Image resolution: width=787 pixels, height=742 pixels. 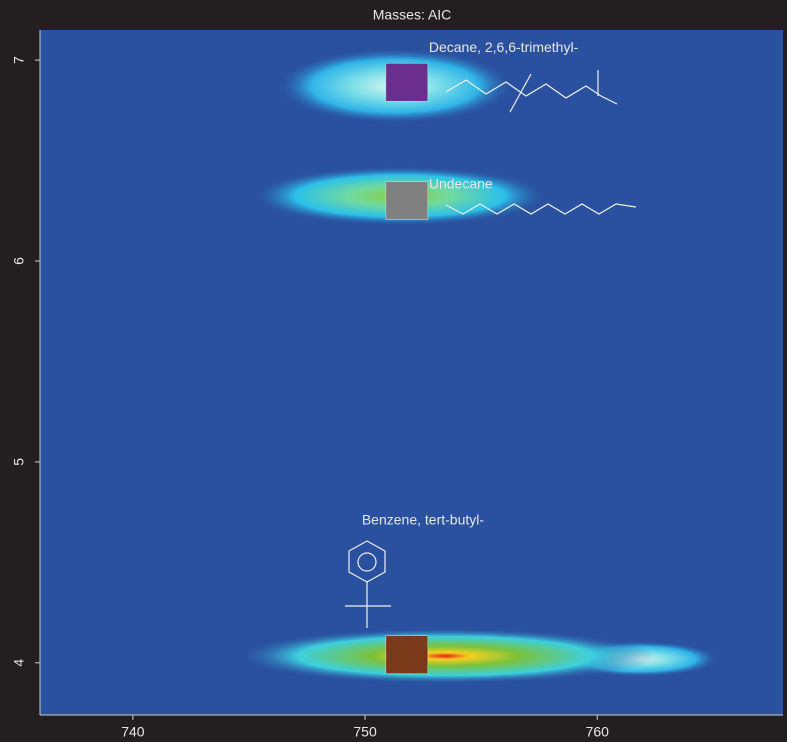 What do you see at coordinates (461, 183) in the screenshot?
I see `peak-label: Undecane` at bounding box center [461, 183].